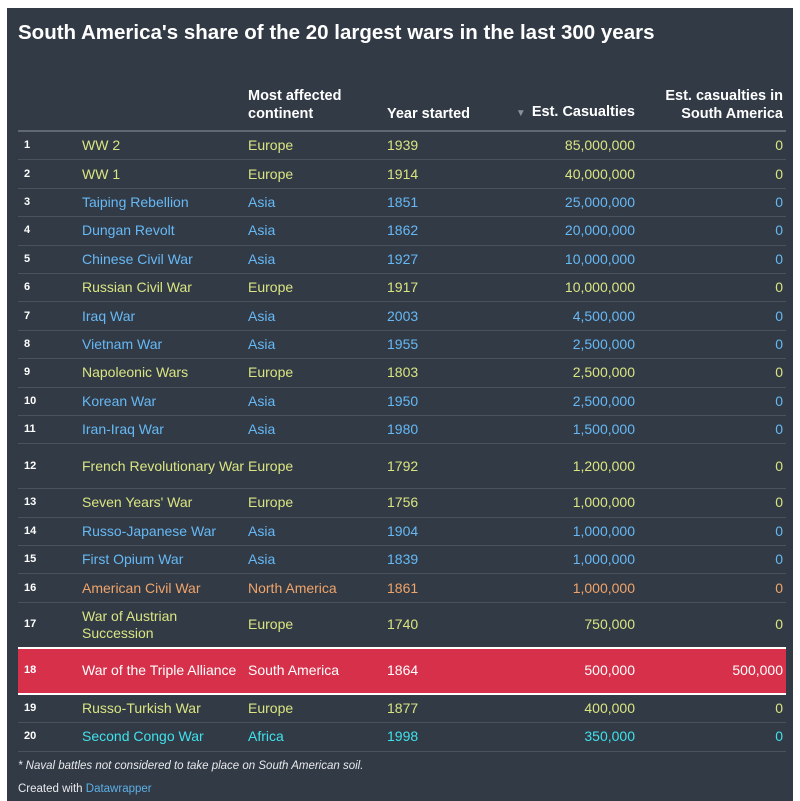 The height and width of the screenshot is (801, 800). I want to click on table-row: 13 Seven Years' War Europe 1756 1,000,000 0, so click(402, 503).